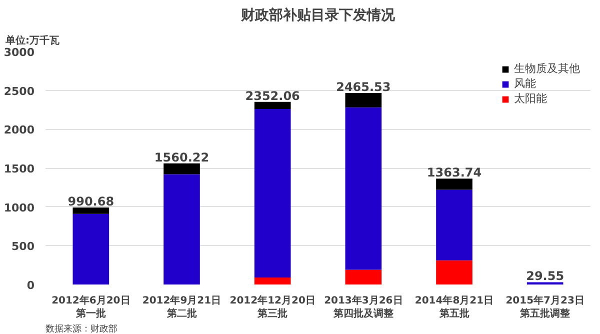 The width and height of the screenshot is (600, 334). I want to click on y-tick-label: 2500, so click(19, 91).